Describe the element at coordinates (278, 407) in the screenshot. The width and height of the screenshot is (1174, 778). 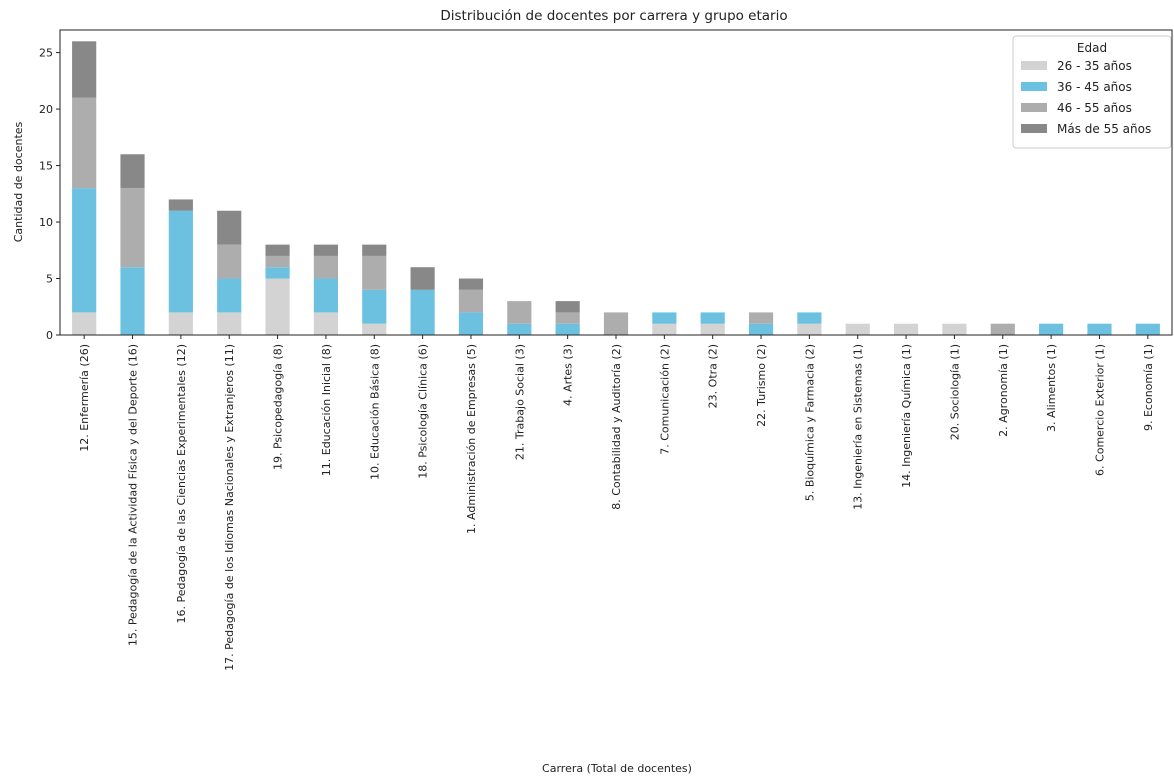
I see `x-tick-label: 19. Psicopedagogía (8)` at that location.